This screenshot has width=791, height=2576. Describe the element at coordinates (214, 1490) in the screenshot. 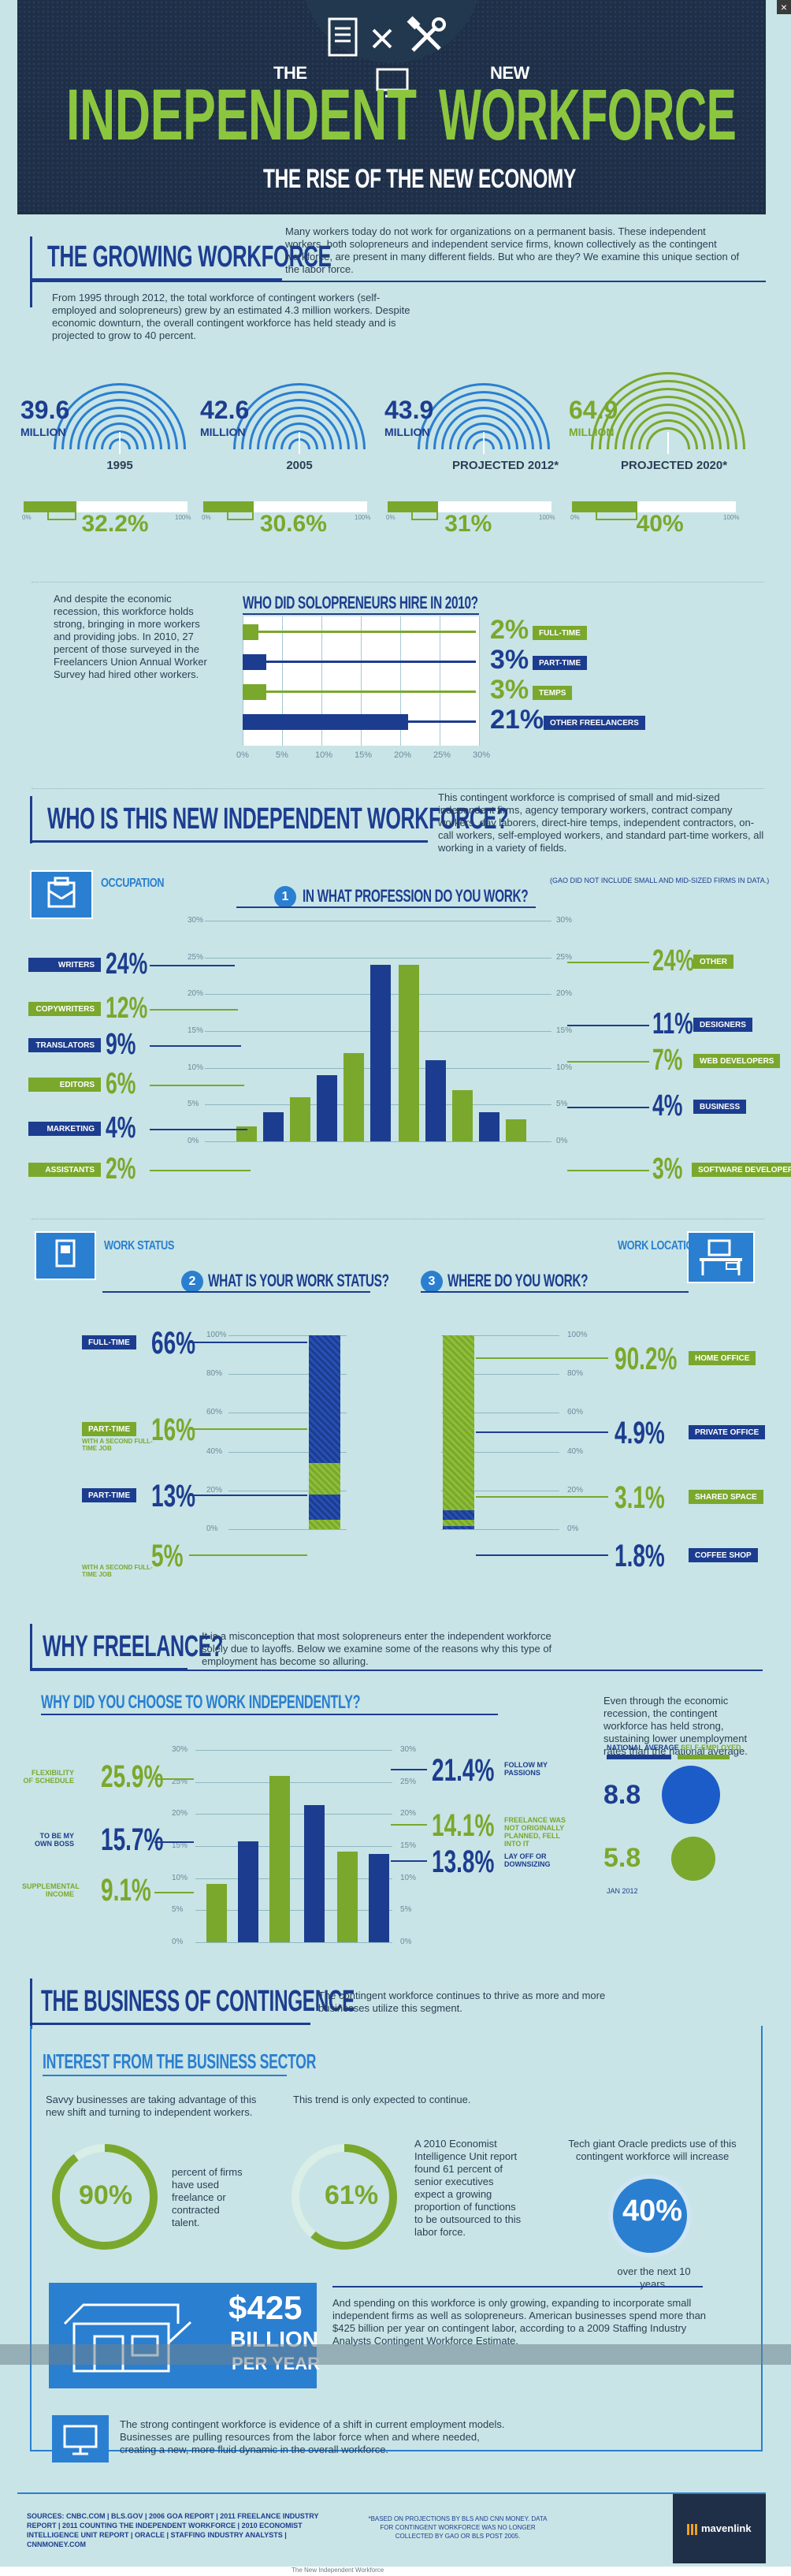

I see `status-tick: 20%` at that location.